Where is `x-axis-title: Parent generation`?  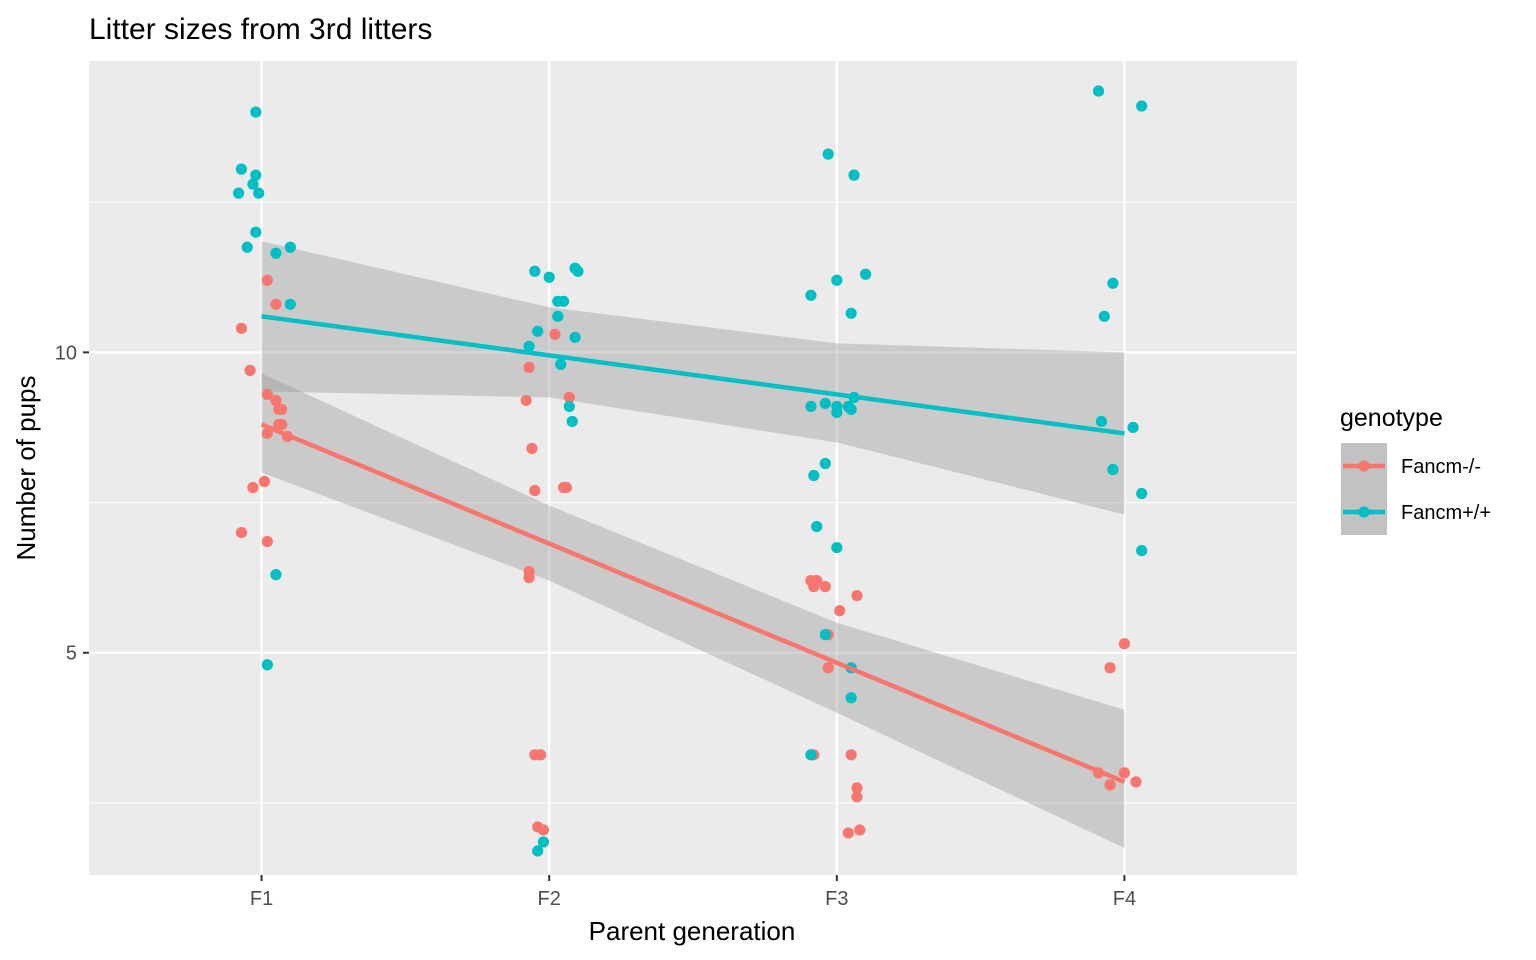
x-axis-title: Parent generation is located at coordinates (692, 931).